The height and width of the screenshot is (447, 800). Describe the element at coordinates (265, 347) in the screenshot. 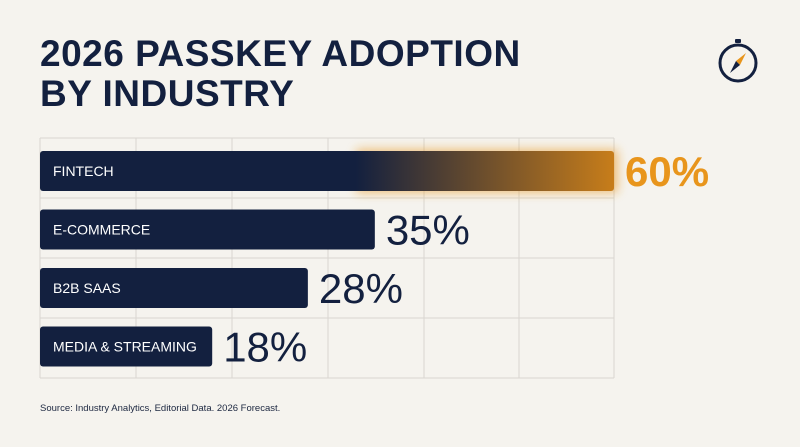

I see `value-label: 18%` at that location.